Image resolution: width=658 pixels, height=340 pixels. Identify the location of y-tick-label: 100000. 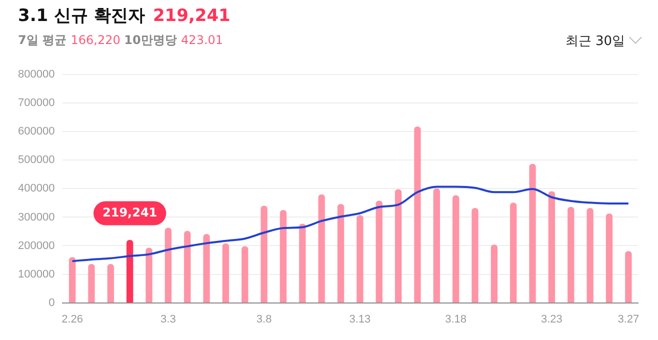
(36, 274).